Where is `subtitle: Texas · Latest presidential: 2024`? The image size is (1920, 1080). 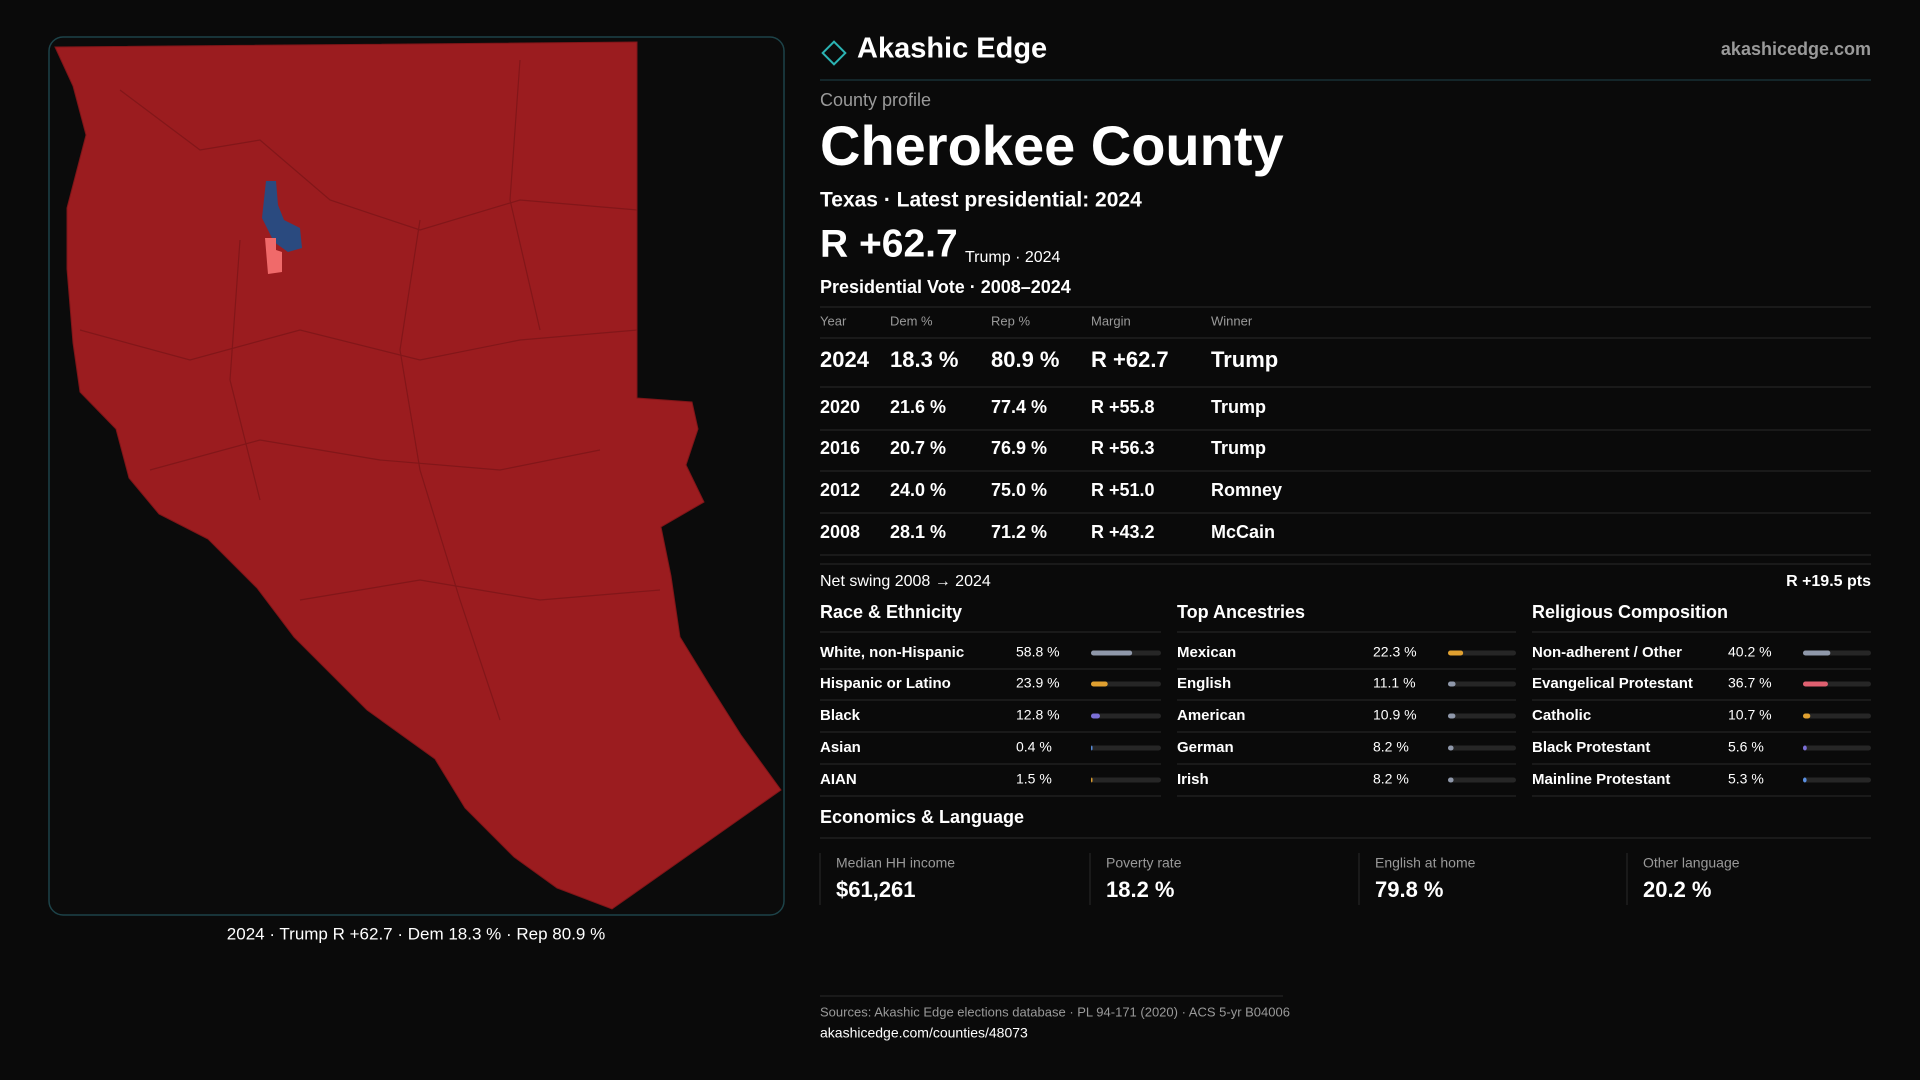
subtitle: Texas · Latest presidential: 2024 is located at coordinates (981, 200).